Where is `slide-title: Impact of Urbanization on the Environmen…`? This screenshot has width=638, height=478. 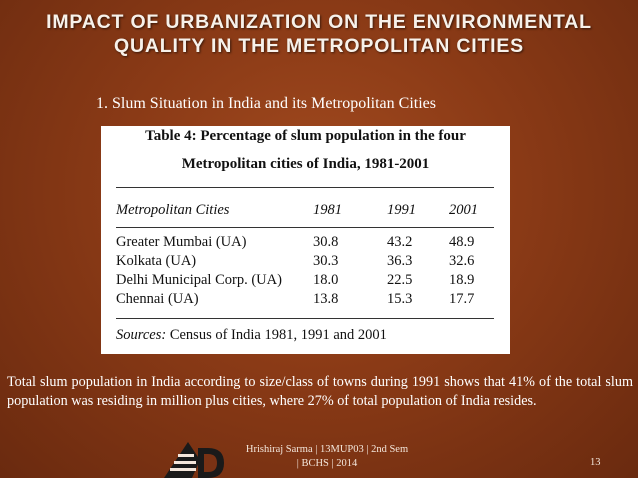 slide-title: Impact of Urbanization on the Environmen… is located at coordinates (319, 34).